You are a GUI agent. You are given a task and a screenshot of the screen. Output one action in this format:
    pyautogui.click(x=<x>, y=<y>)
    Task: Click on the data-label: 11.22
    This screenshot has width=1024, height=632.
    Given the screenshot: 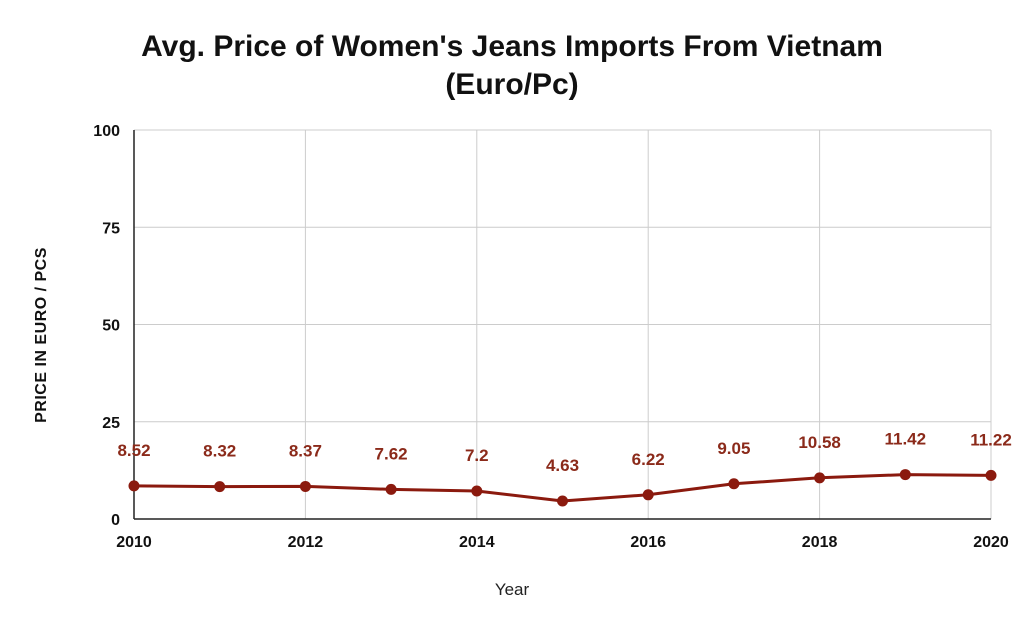 What is the action you would take?
    pyautogui.click(x=991, y=439)
    